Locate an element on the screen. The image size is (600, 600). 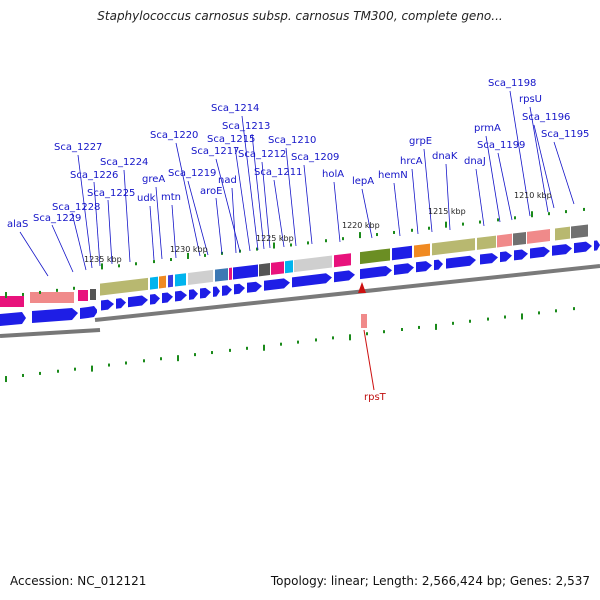
gene-label: prmA is located at coordinates (487, 128).